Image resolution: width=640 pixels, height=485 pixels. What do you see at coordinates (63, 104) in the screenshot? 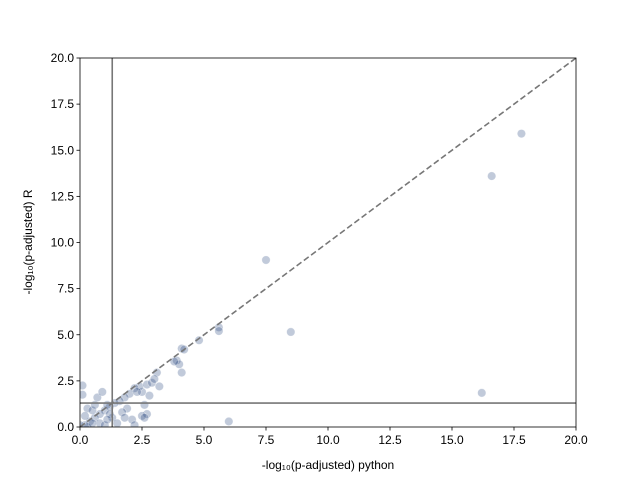
I see `y-tick-label: 17.5` at bounding box center [63, 104].